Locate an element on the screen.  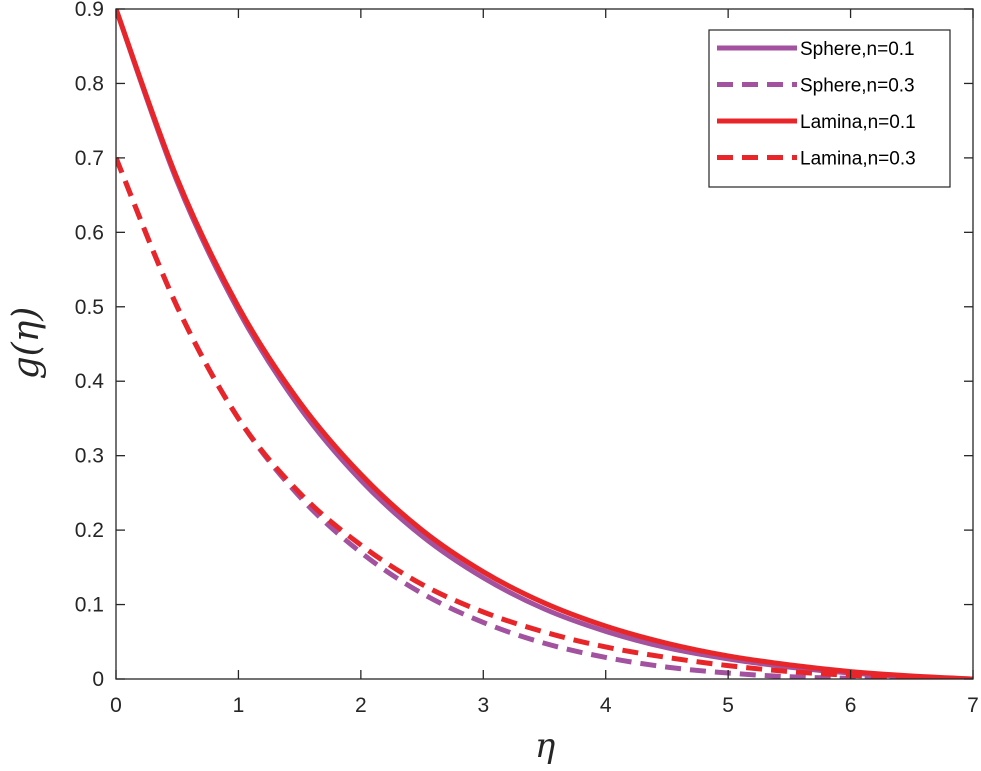
y-tick-label: 0.1 is located at coordinates (89, 605).